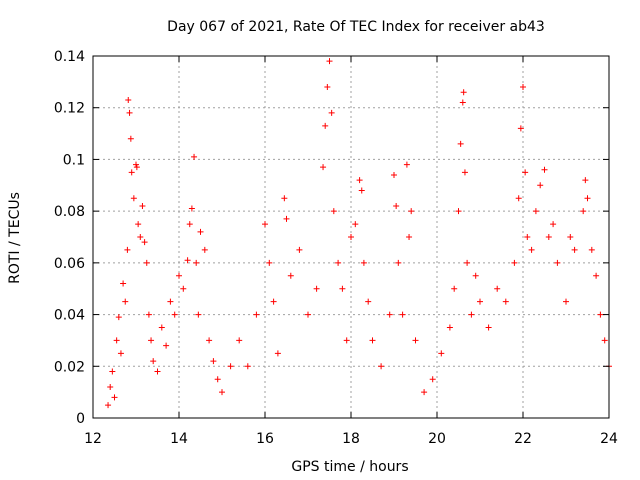 This screenshot has width=640, height=480. Describe the element at coordinates (93, 439) in the screenshot. I see `x-tick-label: 12` at that location.